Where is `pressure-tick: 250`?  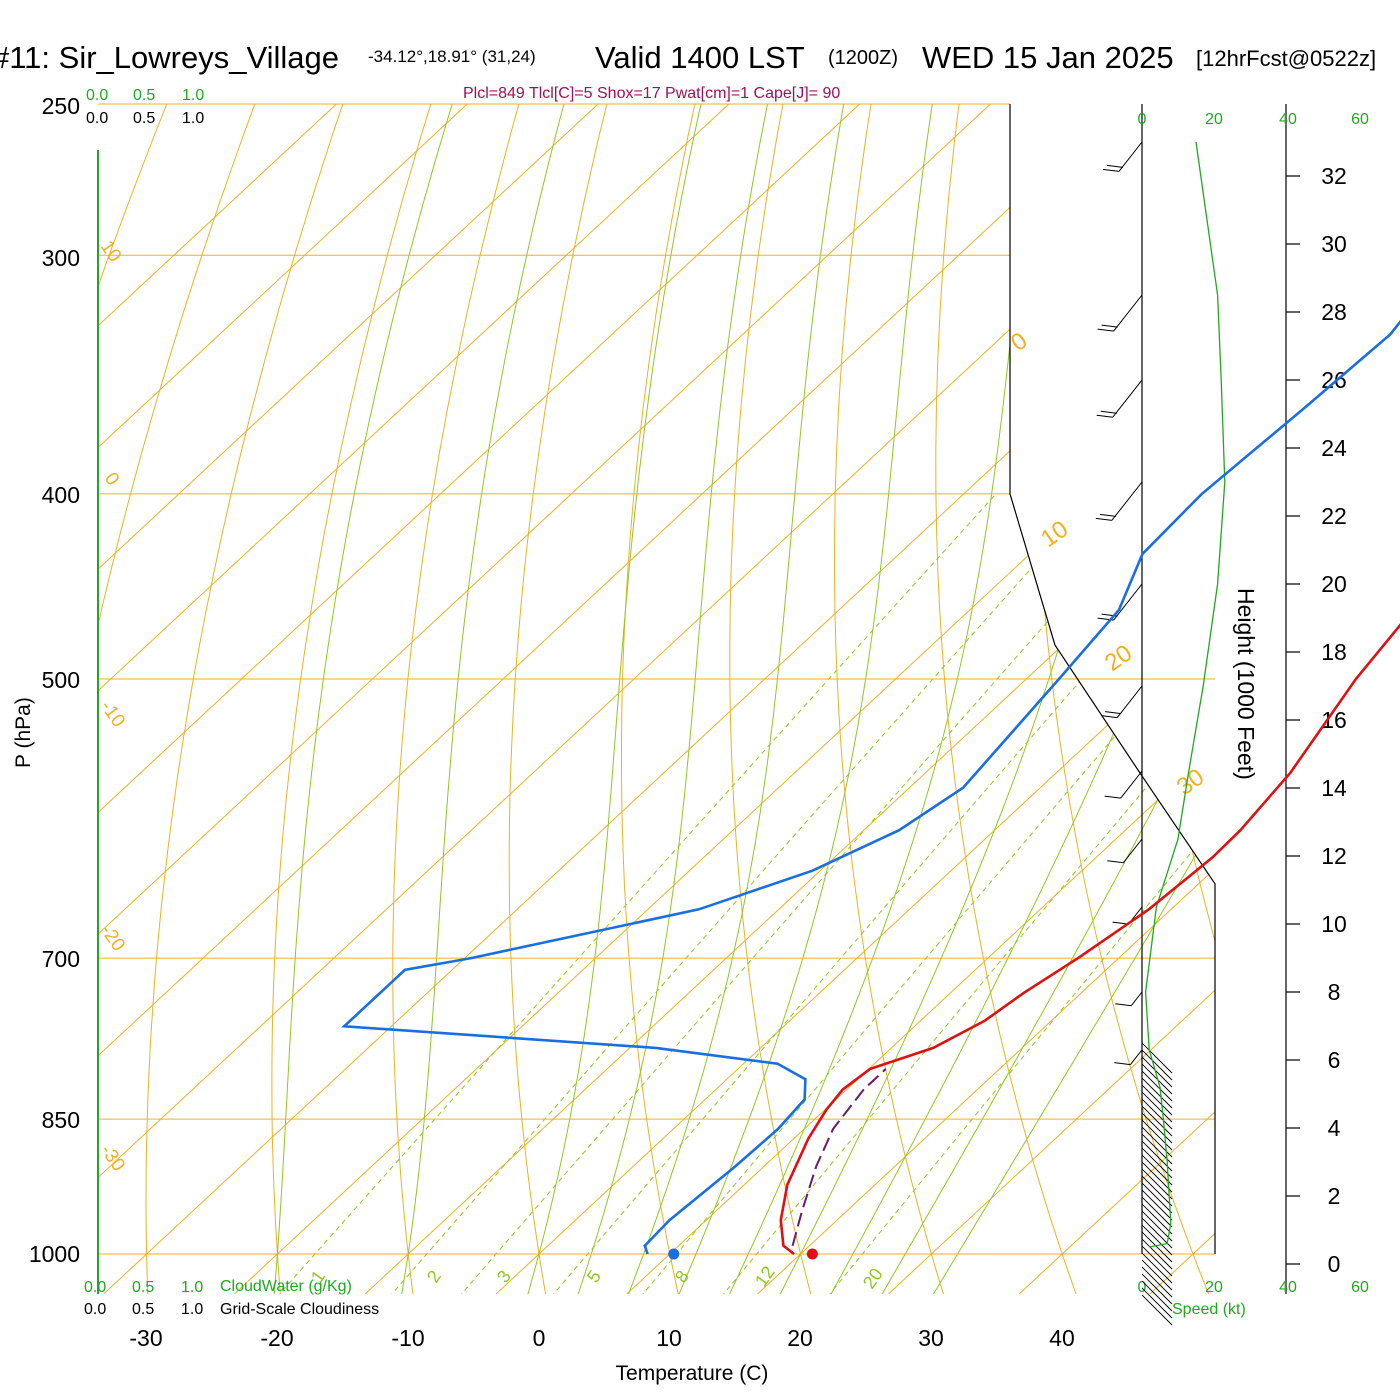 pressure-tick: 250 is located at coordinates (61, 106).